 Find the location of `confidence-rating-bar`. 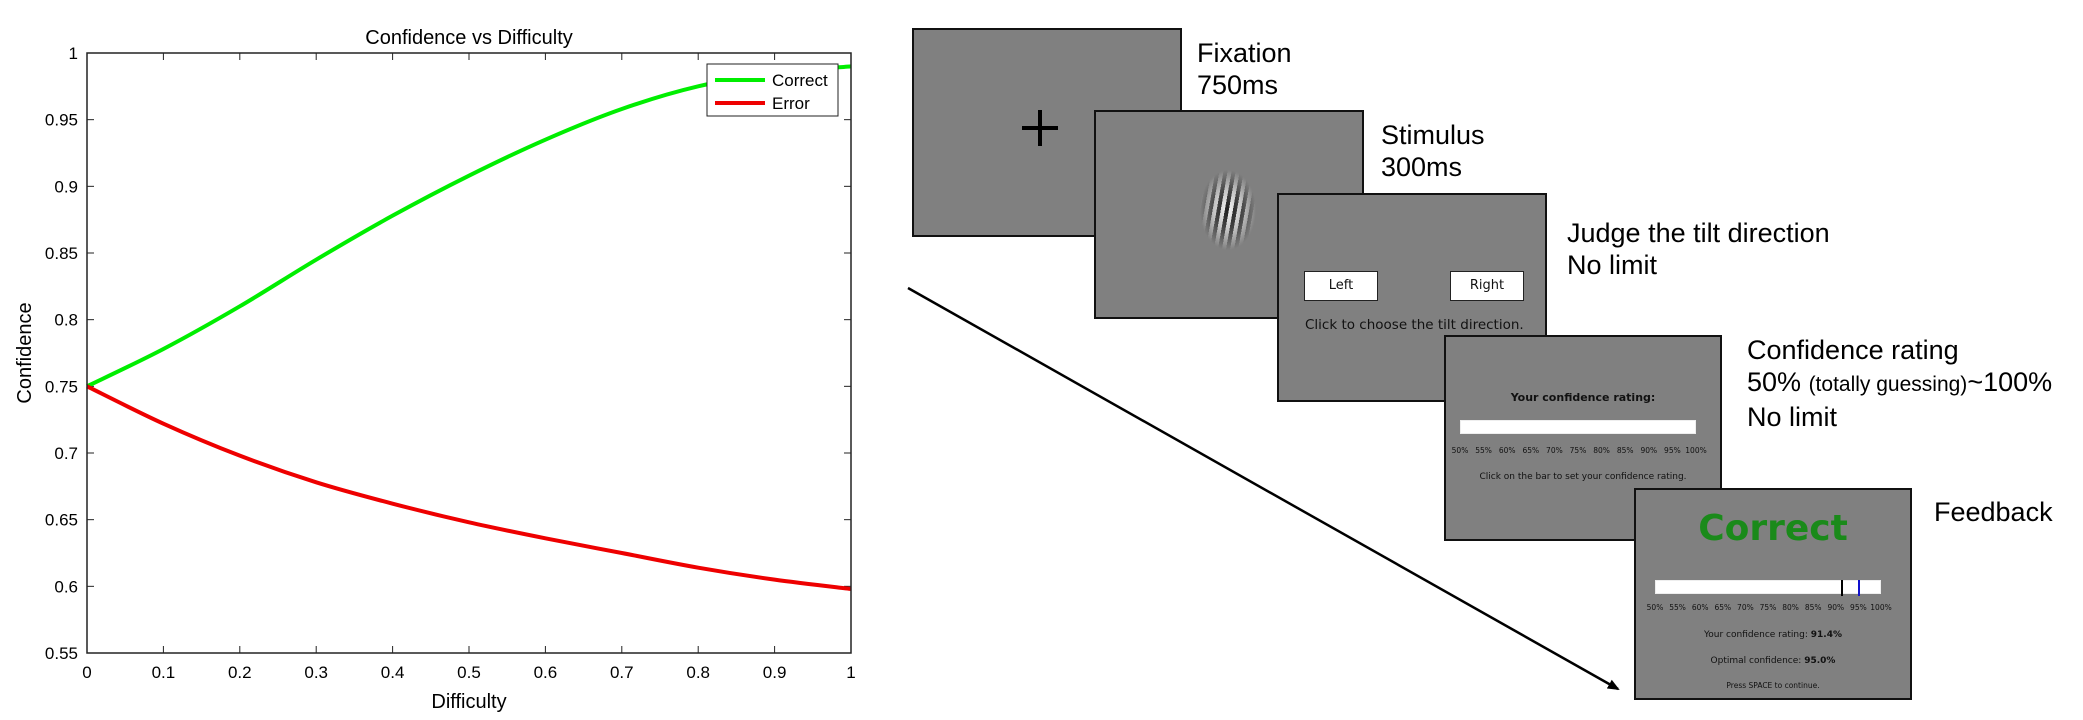

confidence-rating-bar is located at coordinates (1578, 427).